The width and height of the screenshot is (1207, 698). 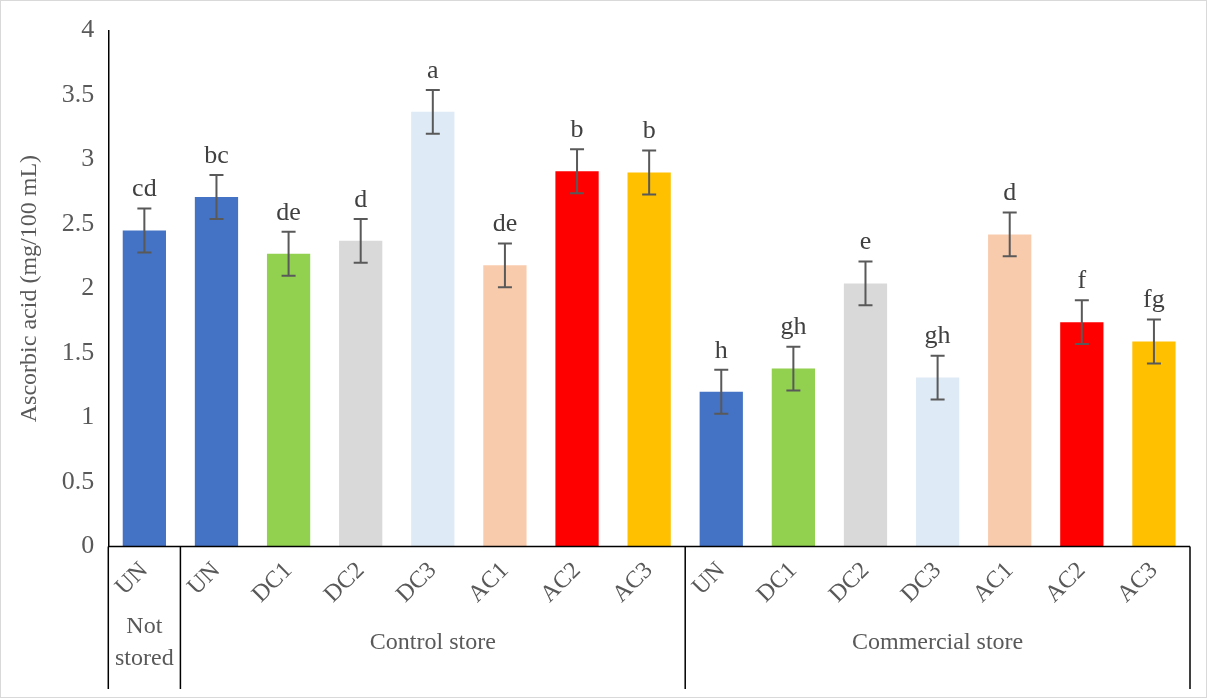 What do you see at coordinates (78, 93) in the screenshot?
I see `y-tick-label: 3.5` at bounding box center [78, 93].